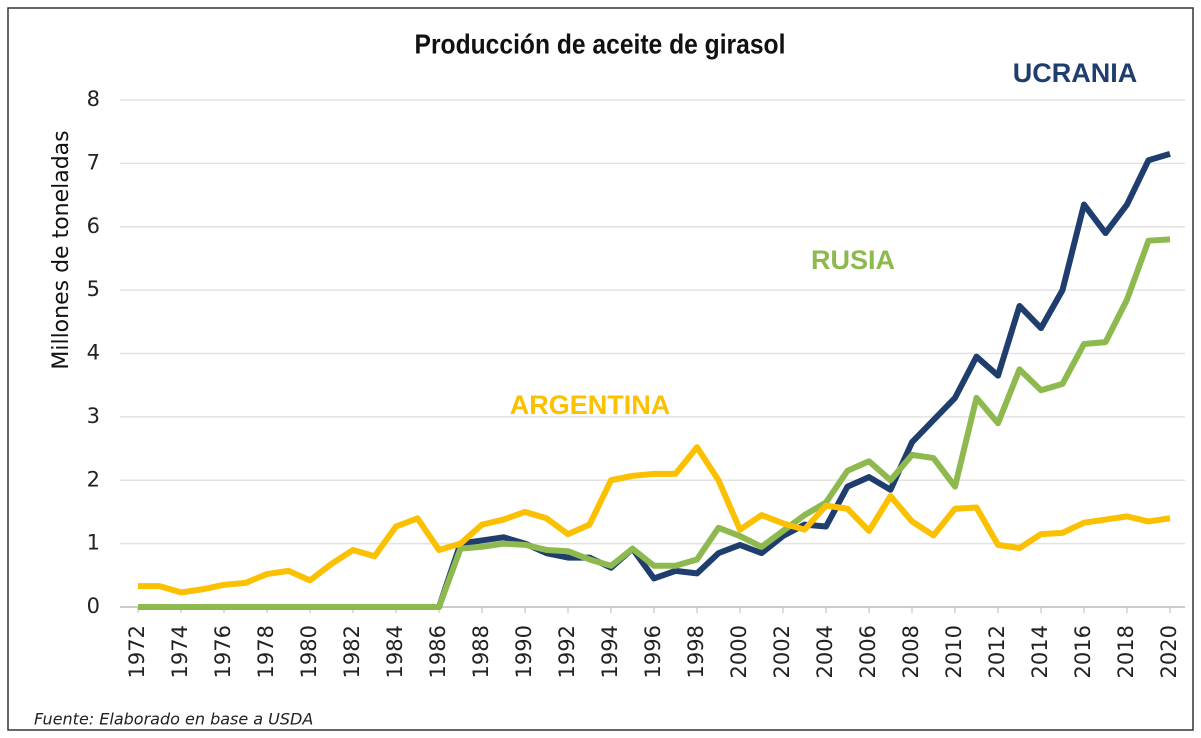 The image size is (1201, 738). Describe the element at coordinates (1126, 651) in the screenshot. I see `x-tick-label: 2018` at that location.